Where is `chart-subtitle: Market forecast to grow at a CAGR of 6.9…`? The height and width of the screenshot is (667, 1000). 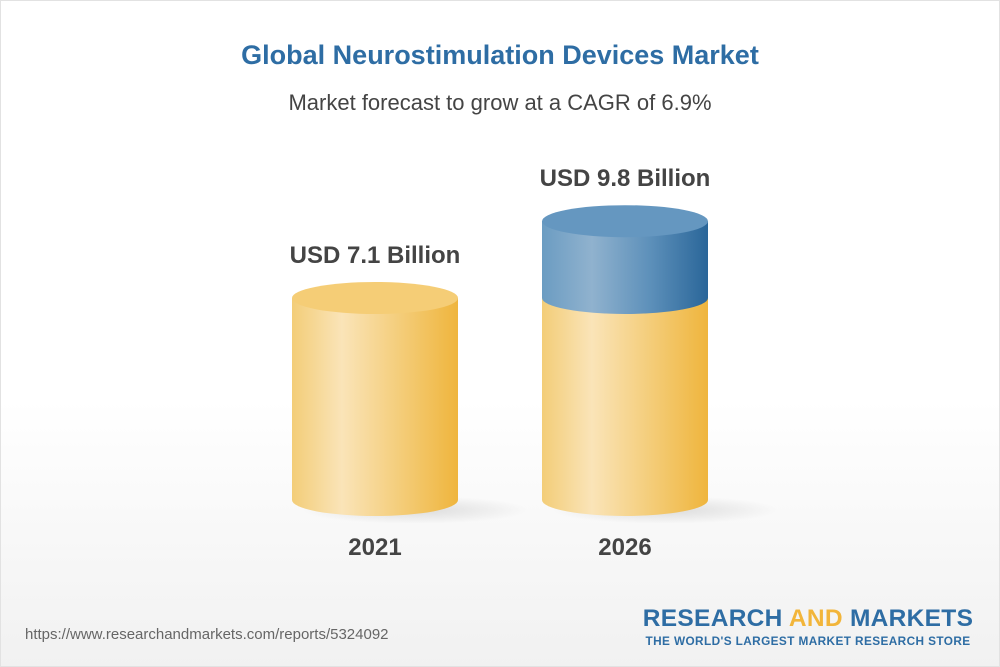
chart-subtitle: Market forecast to grow at a CAGR of 6.9… is located at coordinates (500, 102).